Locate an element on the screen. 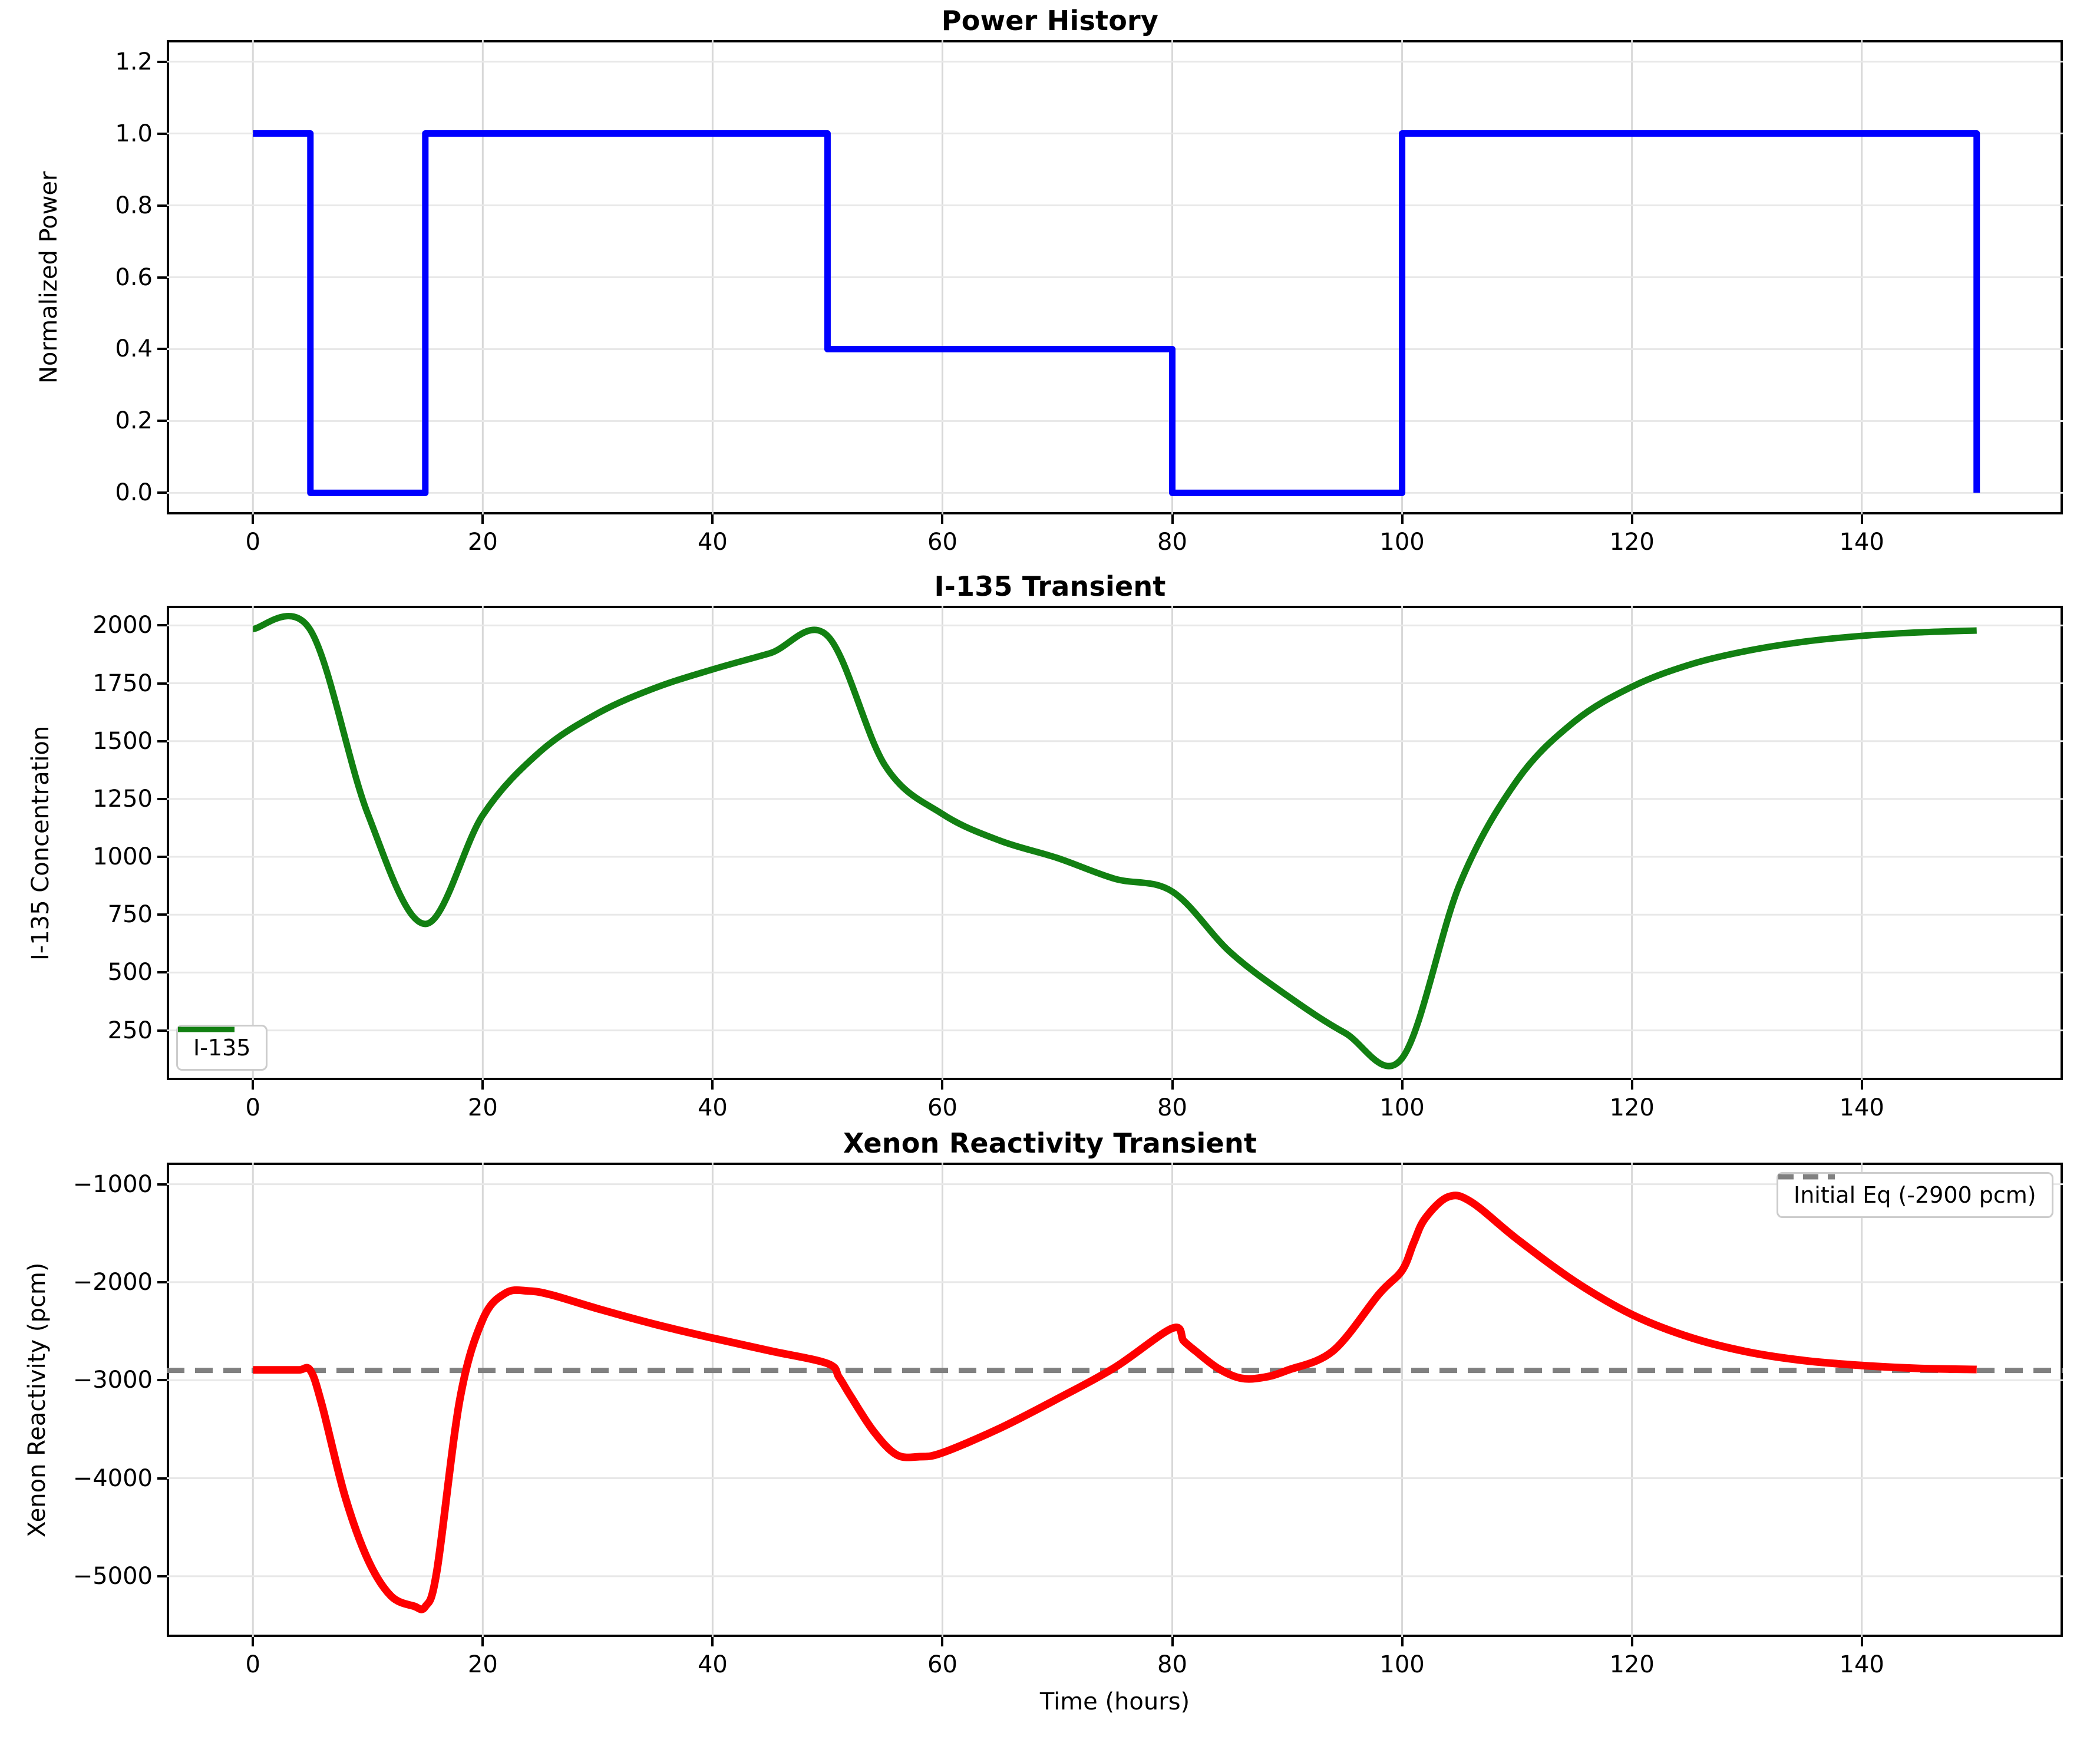 This screenshot has width=2100, height=1746. y-tick-label: 0.6 is located at coordinates (134, 277).